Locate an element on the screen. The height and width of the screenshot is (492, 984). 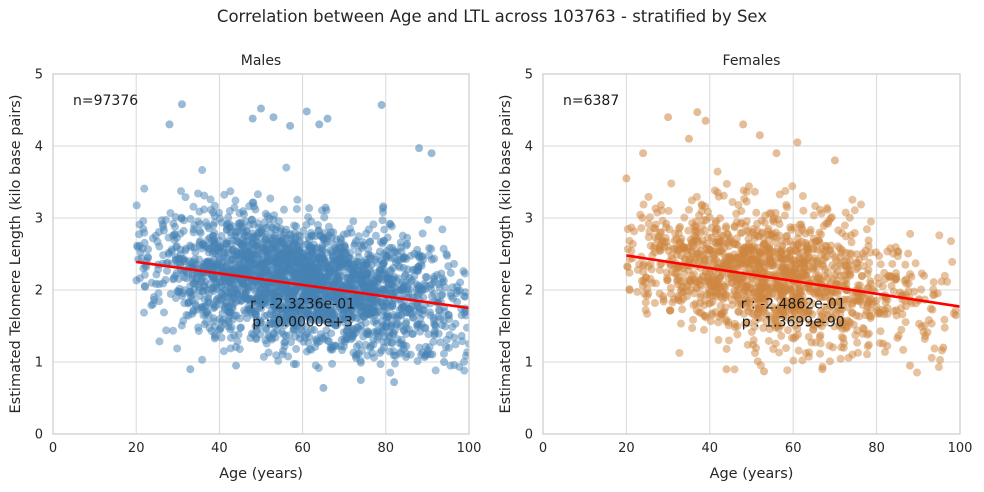
y-tick-label: 4 is located at coordinates (529, 147).